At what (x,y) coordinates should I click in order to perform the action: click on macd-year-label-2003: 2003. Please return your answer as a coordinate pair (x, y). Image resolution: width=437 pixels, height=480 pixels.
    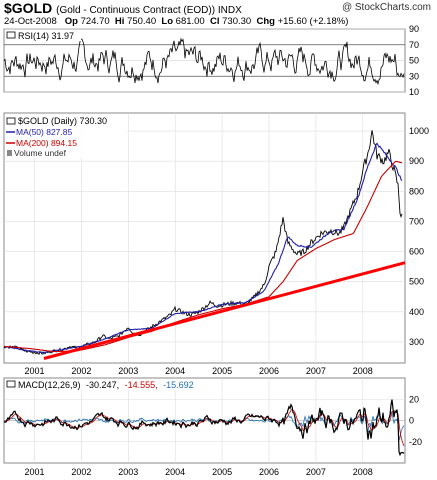
    Looking at the image, I should click on (128, 472).